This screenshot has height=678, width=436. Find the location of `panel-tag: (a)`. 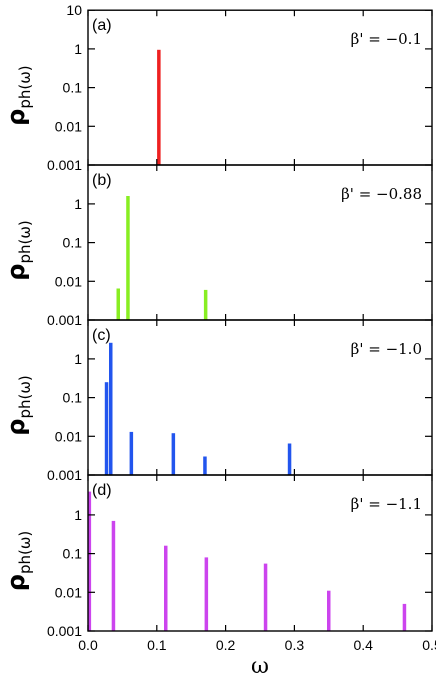

panel-tag: (a) is located at coordinates (102, 25).